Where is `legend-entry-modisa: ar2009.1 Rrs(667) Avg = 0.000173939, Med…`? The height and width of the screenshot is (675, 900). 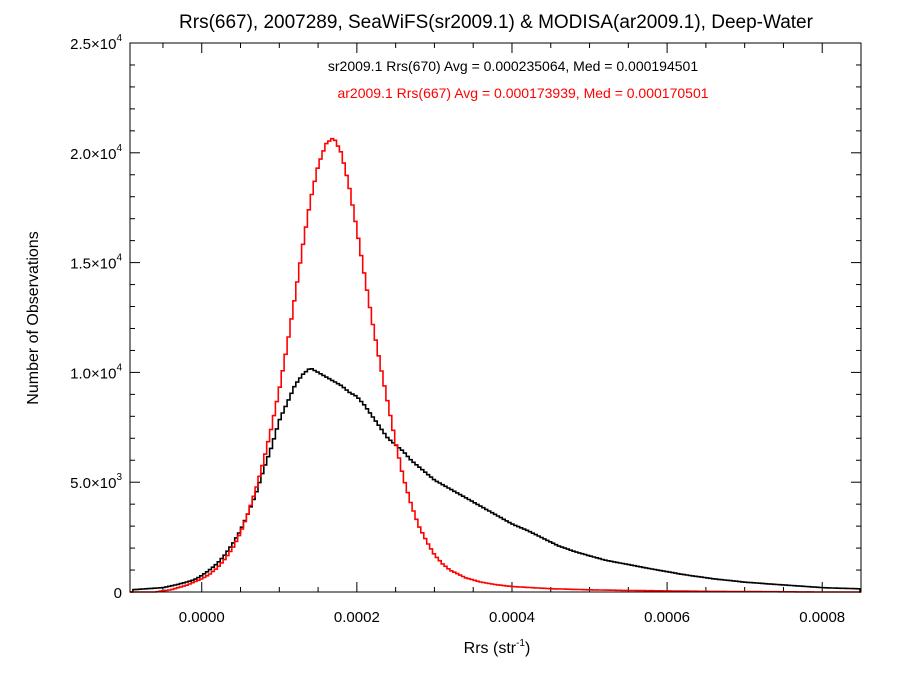 legend-entry-modisa: ar2009.1 Rrs(667) Avg = 0.000173939, Med… is located at coordinates (522, 93).